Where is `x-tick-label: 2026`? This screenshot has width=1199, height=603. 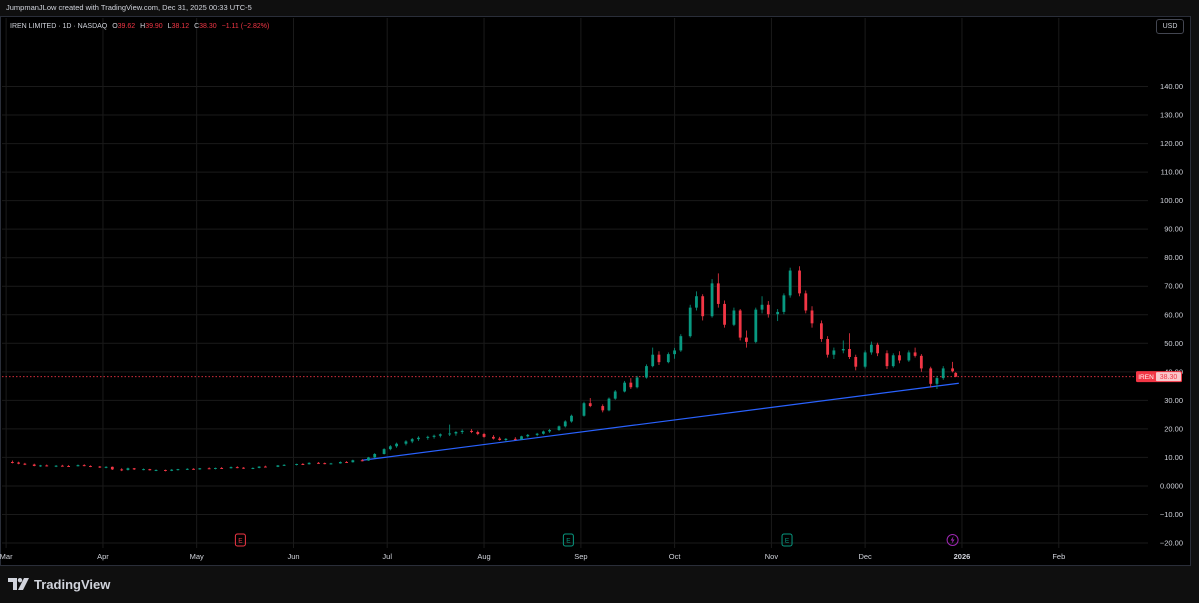
x-tick-label: 2026 is located at coordinates (962, 556).